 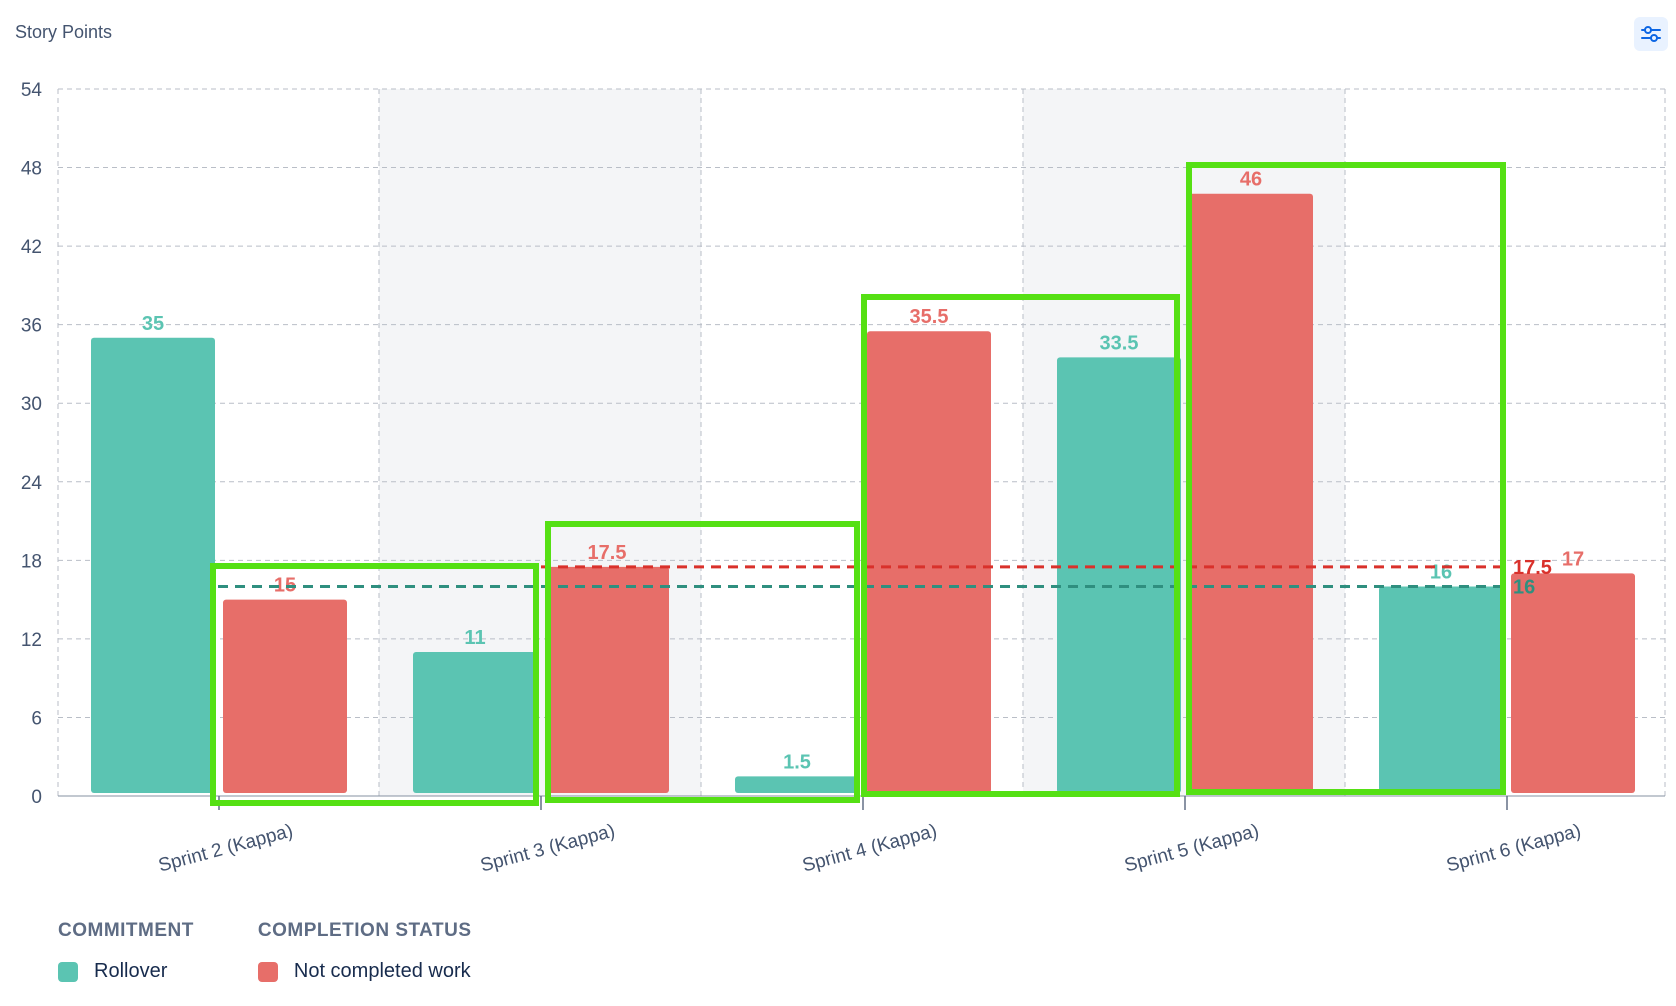 I want to click on y-tick-label: 12, so click(x=31, y=640).